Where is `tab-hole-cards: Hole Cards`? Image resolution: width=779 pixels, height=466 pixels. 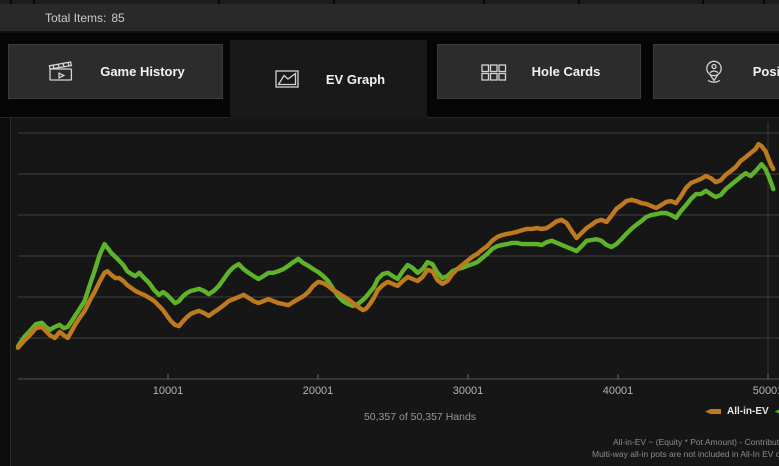 tab-hole-cards: Hole Cards is located at coordinates (539, 71).